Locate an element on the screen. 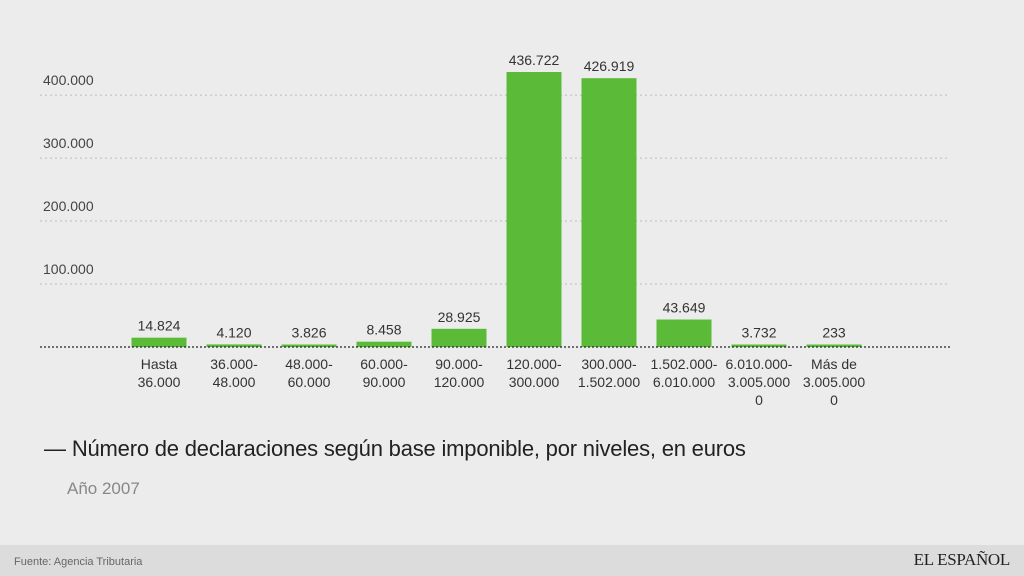  footer-bar: Fuente: Agencia Tributaria EL ESPAÑOL is located at coordinates (512, 560).